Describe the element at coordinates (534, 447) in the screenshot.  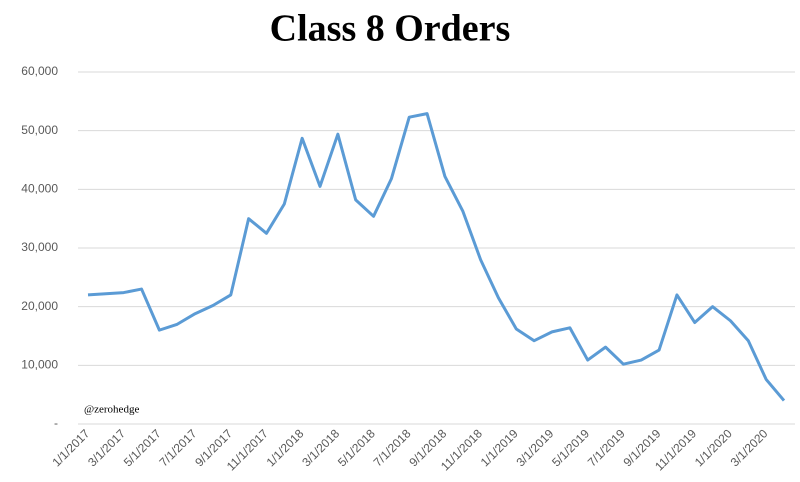
I see `x-tick-label: 3/1/2019` at that location.